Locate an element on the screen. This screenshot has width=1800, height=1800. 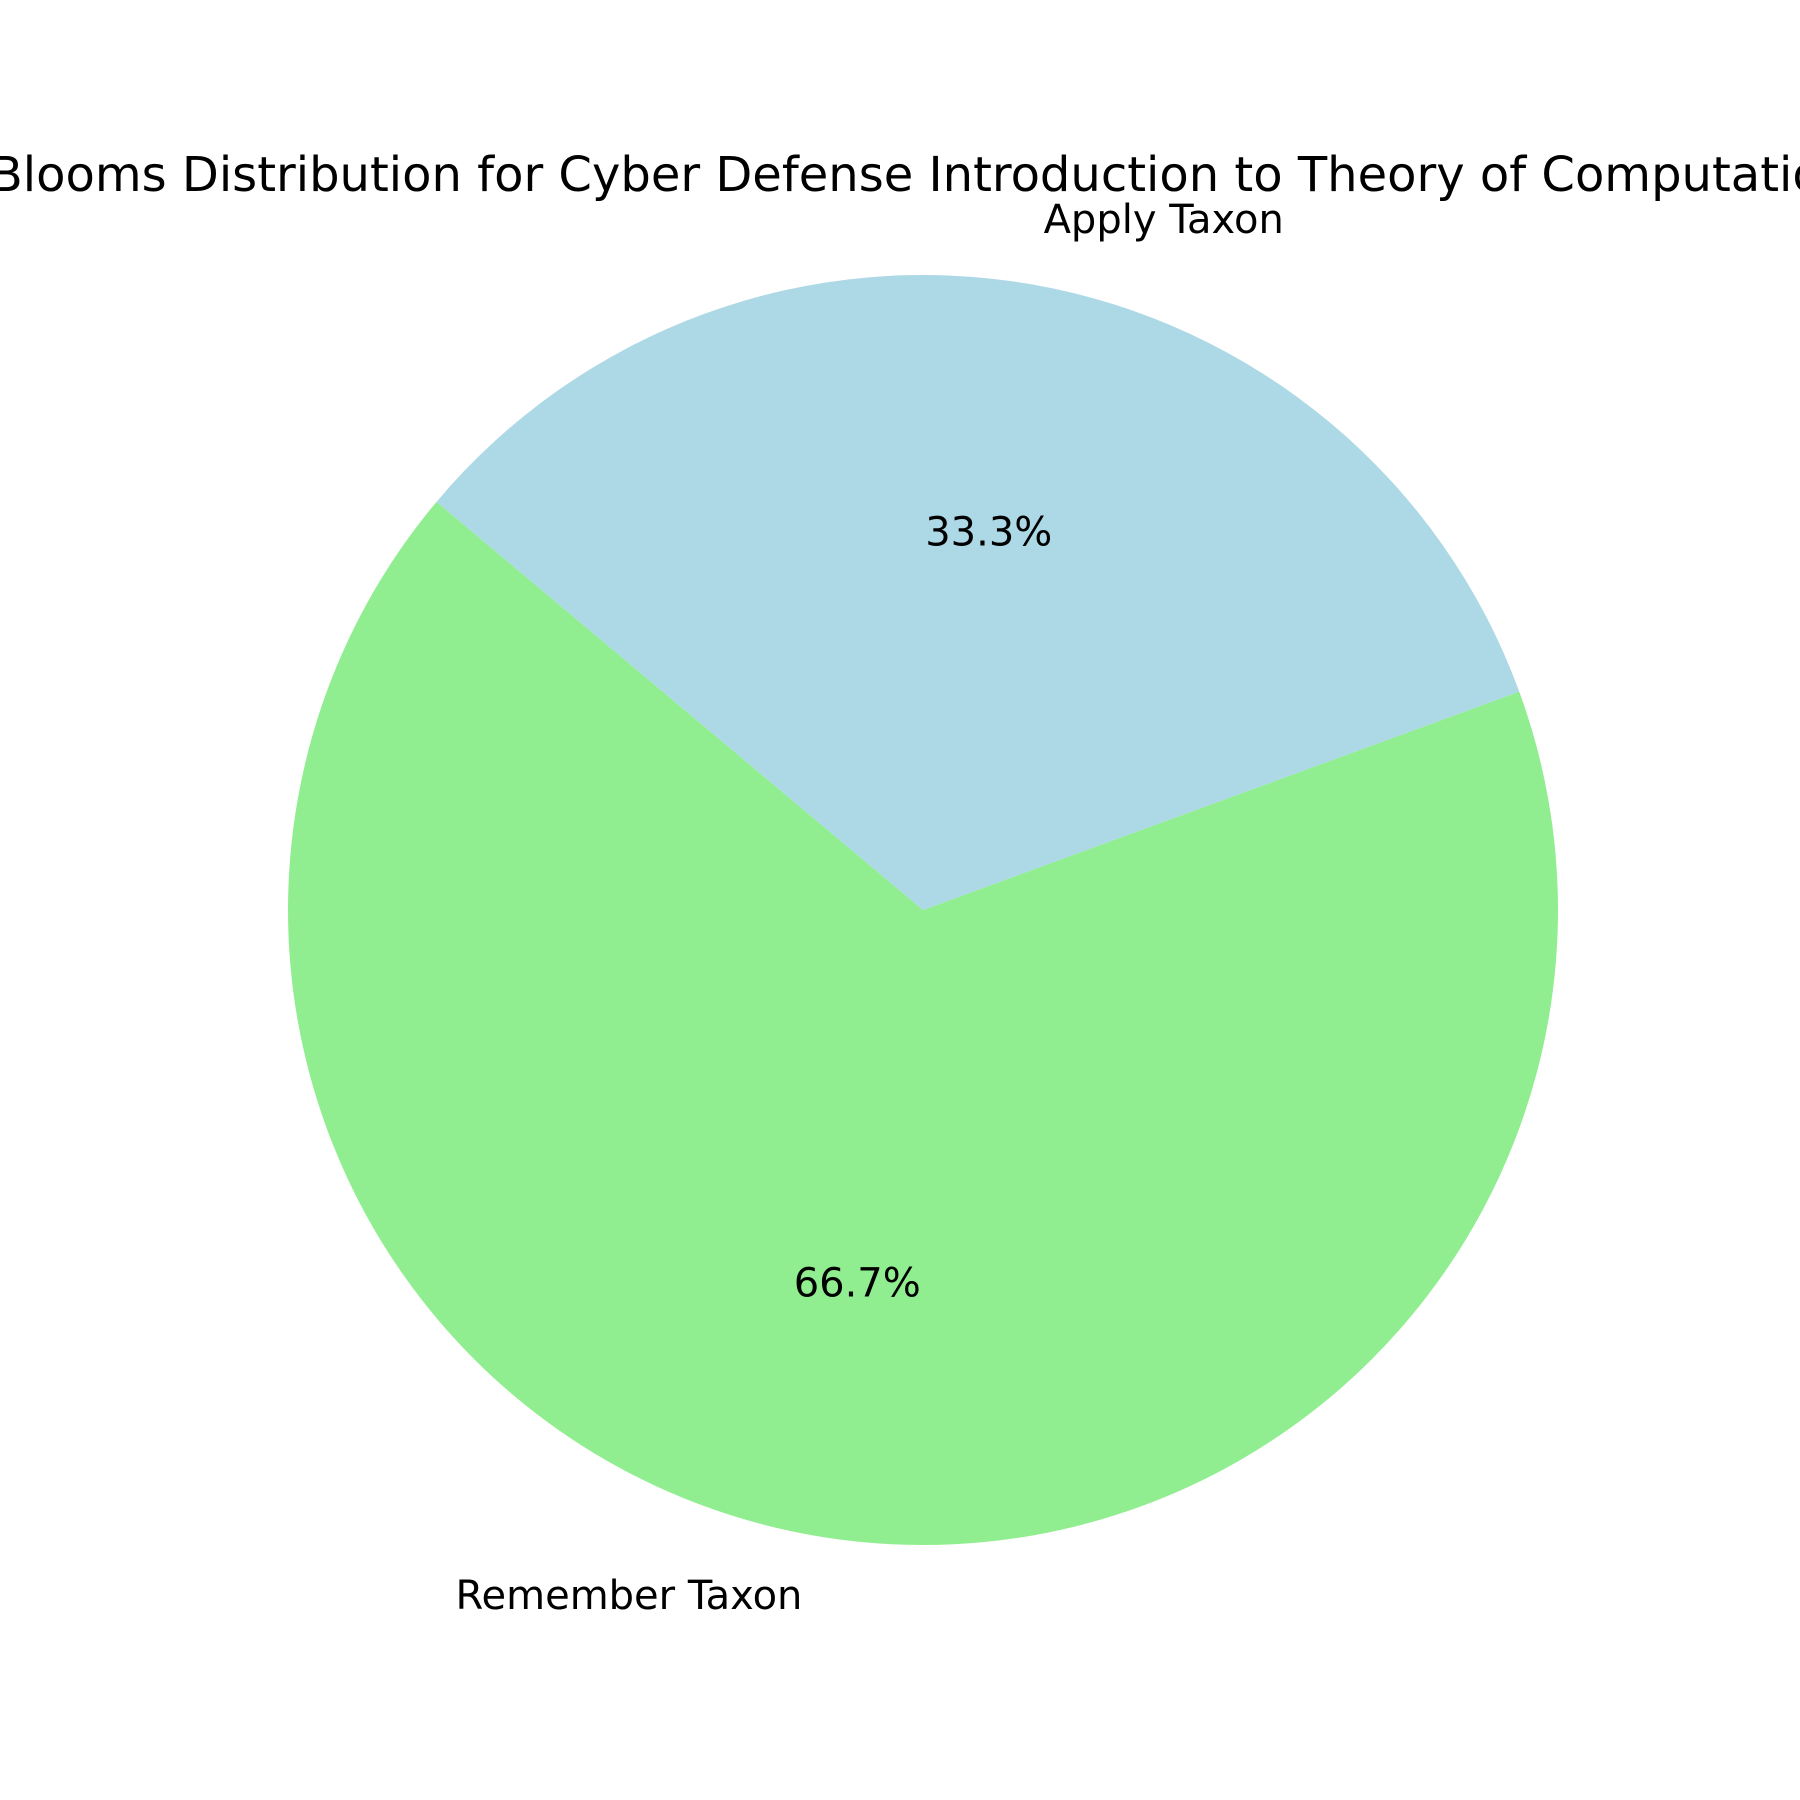
slice-percent-label: 66.7% is located at coordinates (857, 1283).